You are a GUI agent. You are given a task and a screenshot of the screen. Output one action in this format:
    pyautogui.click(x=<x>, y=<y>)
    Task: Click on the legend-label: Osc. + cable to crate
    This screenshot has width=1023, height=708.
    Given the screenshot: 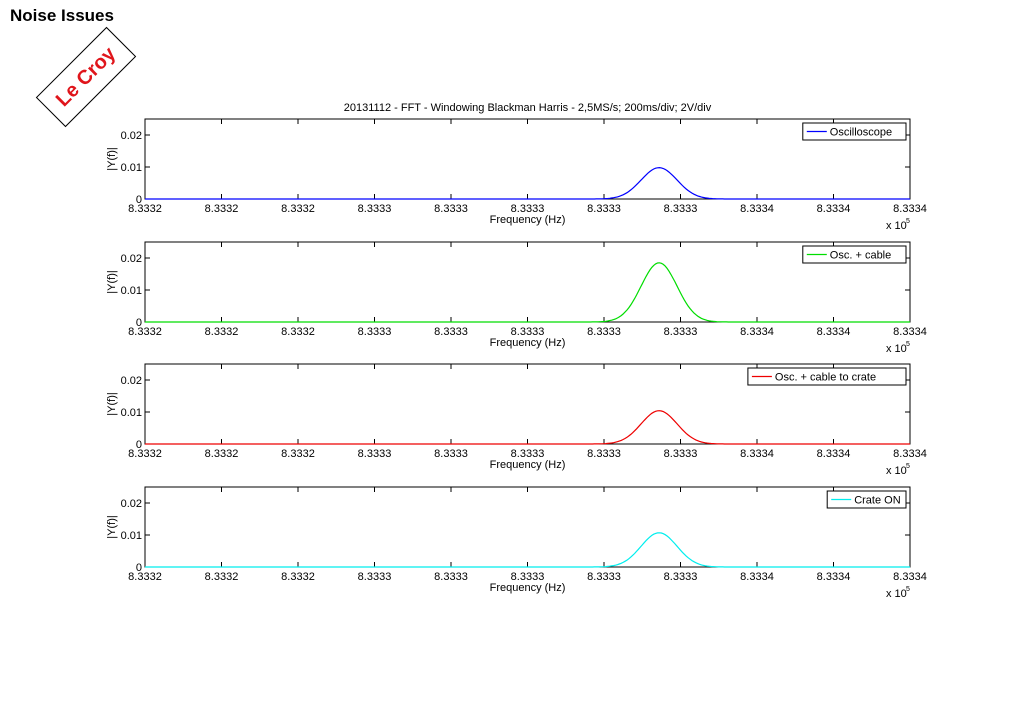 What is the action you would take?
    pyautogui.click(x=825, y=378)
    